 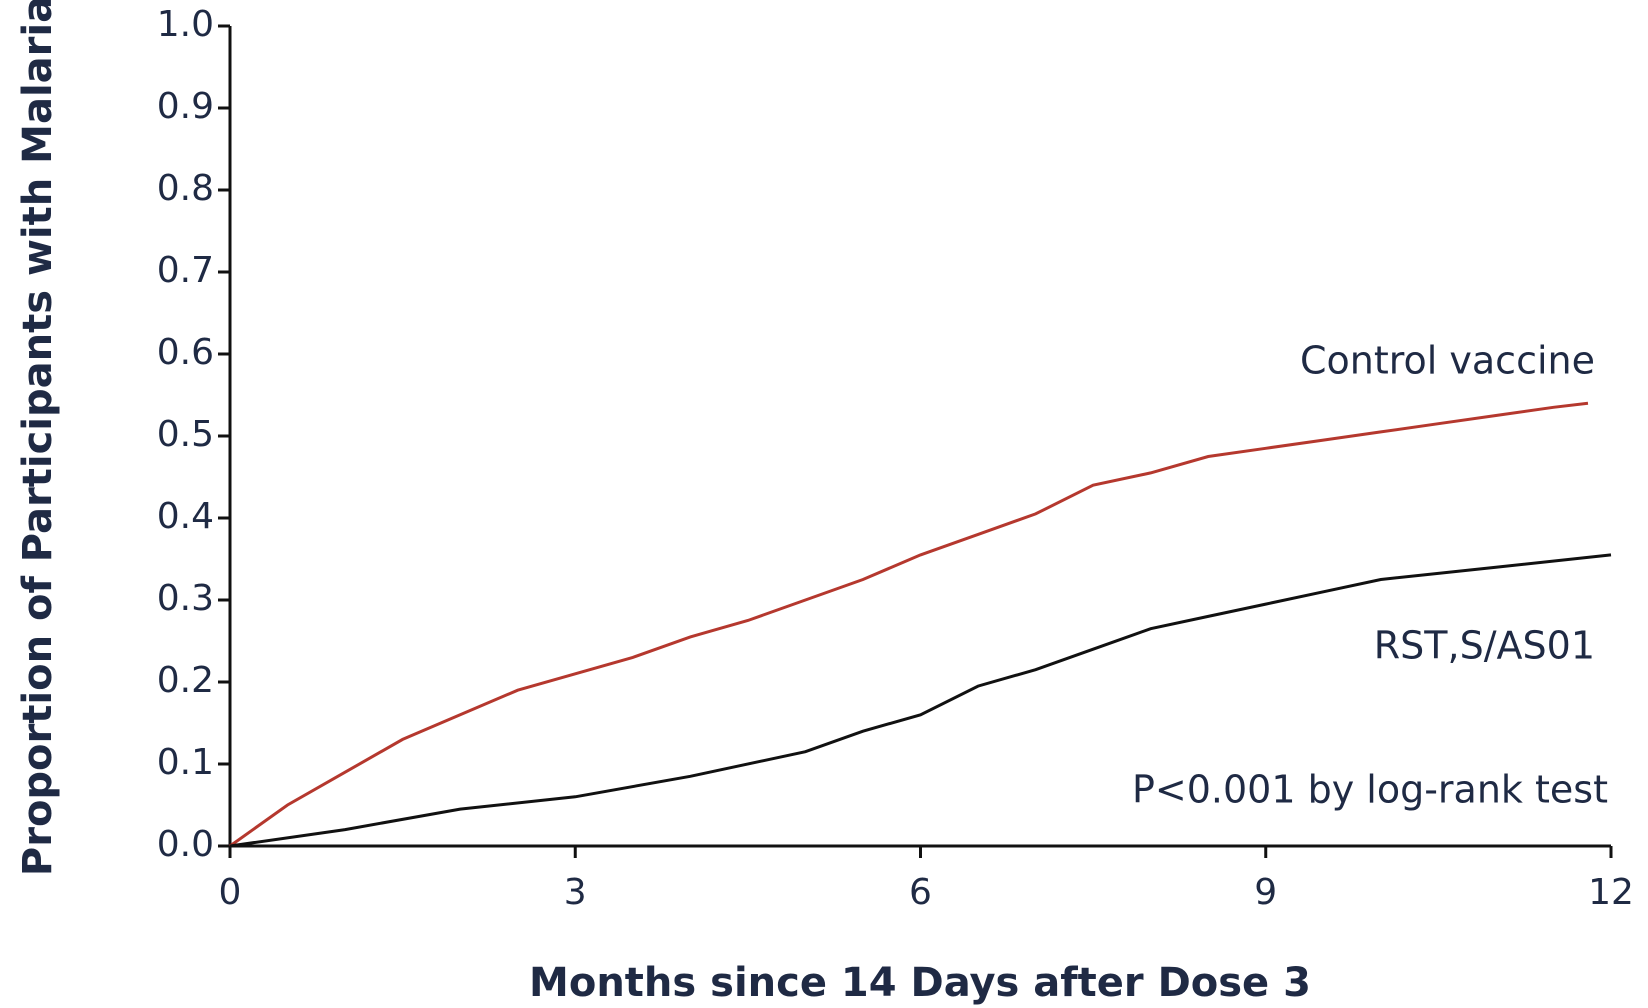 I want to click on y-tick-label: 0.1, so click(x=185, y=762).